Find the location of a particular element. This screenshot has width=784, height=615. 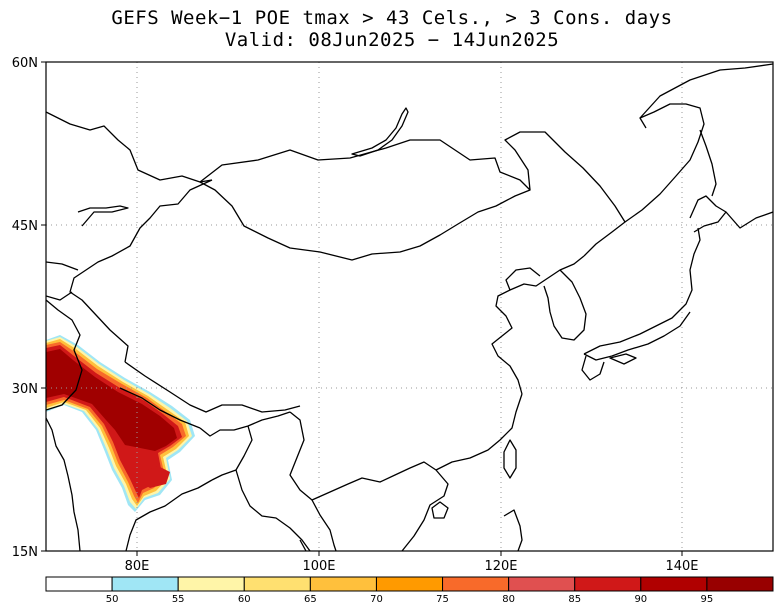

colorbar-label: 70 is located at coordinates (376, 599).